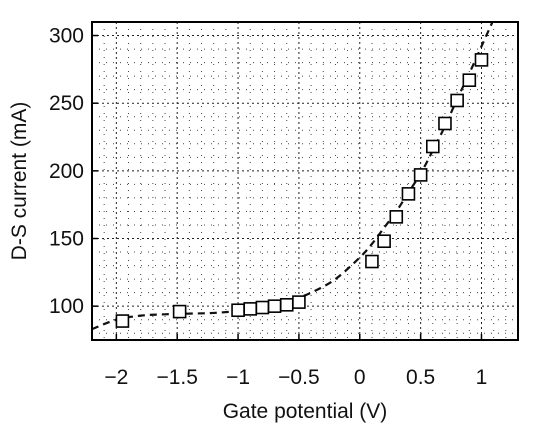  What do you see at coordinates (19, 181) in the screenshot?
I see `y-axis-label: D-S current (mA)` at bounding box center [19, 181].